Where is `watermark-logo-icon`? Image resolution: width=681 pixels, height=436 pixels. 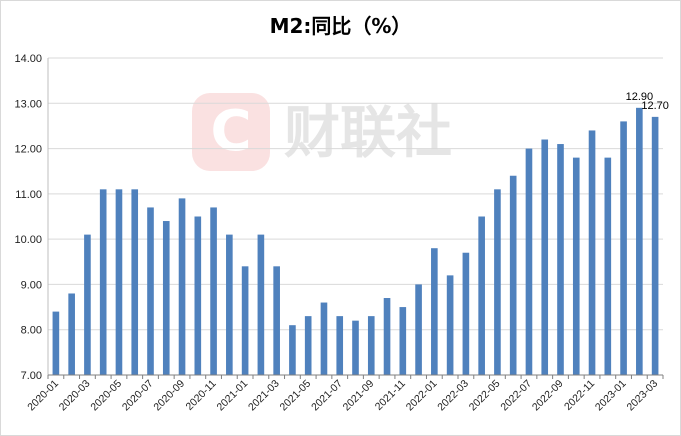
watermark-logo-icon is located at coordinates (231, 132).